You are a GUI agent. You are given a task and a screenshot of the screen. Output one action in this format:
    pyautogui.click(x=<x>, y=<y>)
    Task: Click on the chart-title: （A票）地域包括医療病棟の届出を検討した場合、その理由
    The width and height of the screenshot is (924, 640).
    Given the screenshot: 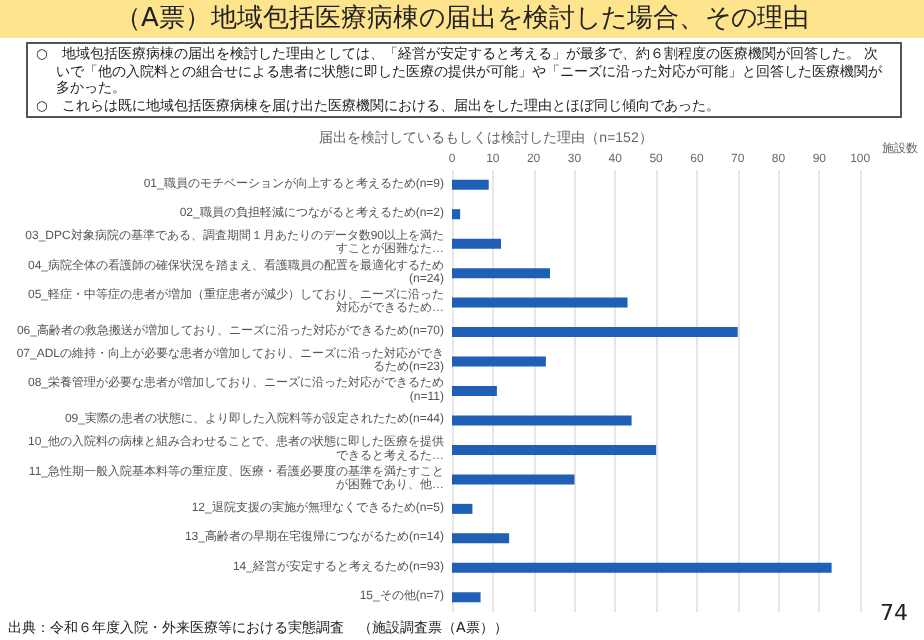 What is the action you would take?
    pyautogui.click(x=462, y=19)
    